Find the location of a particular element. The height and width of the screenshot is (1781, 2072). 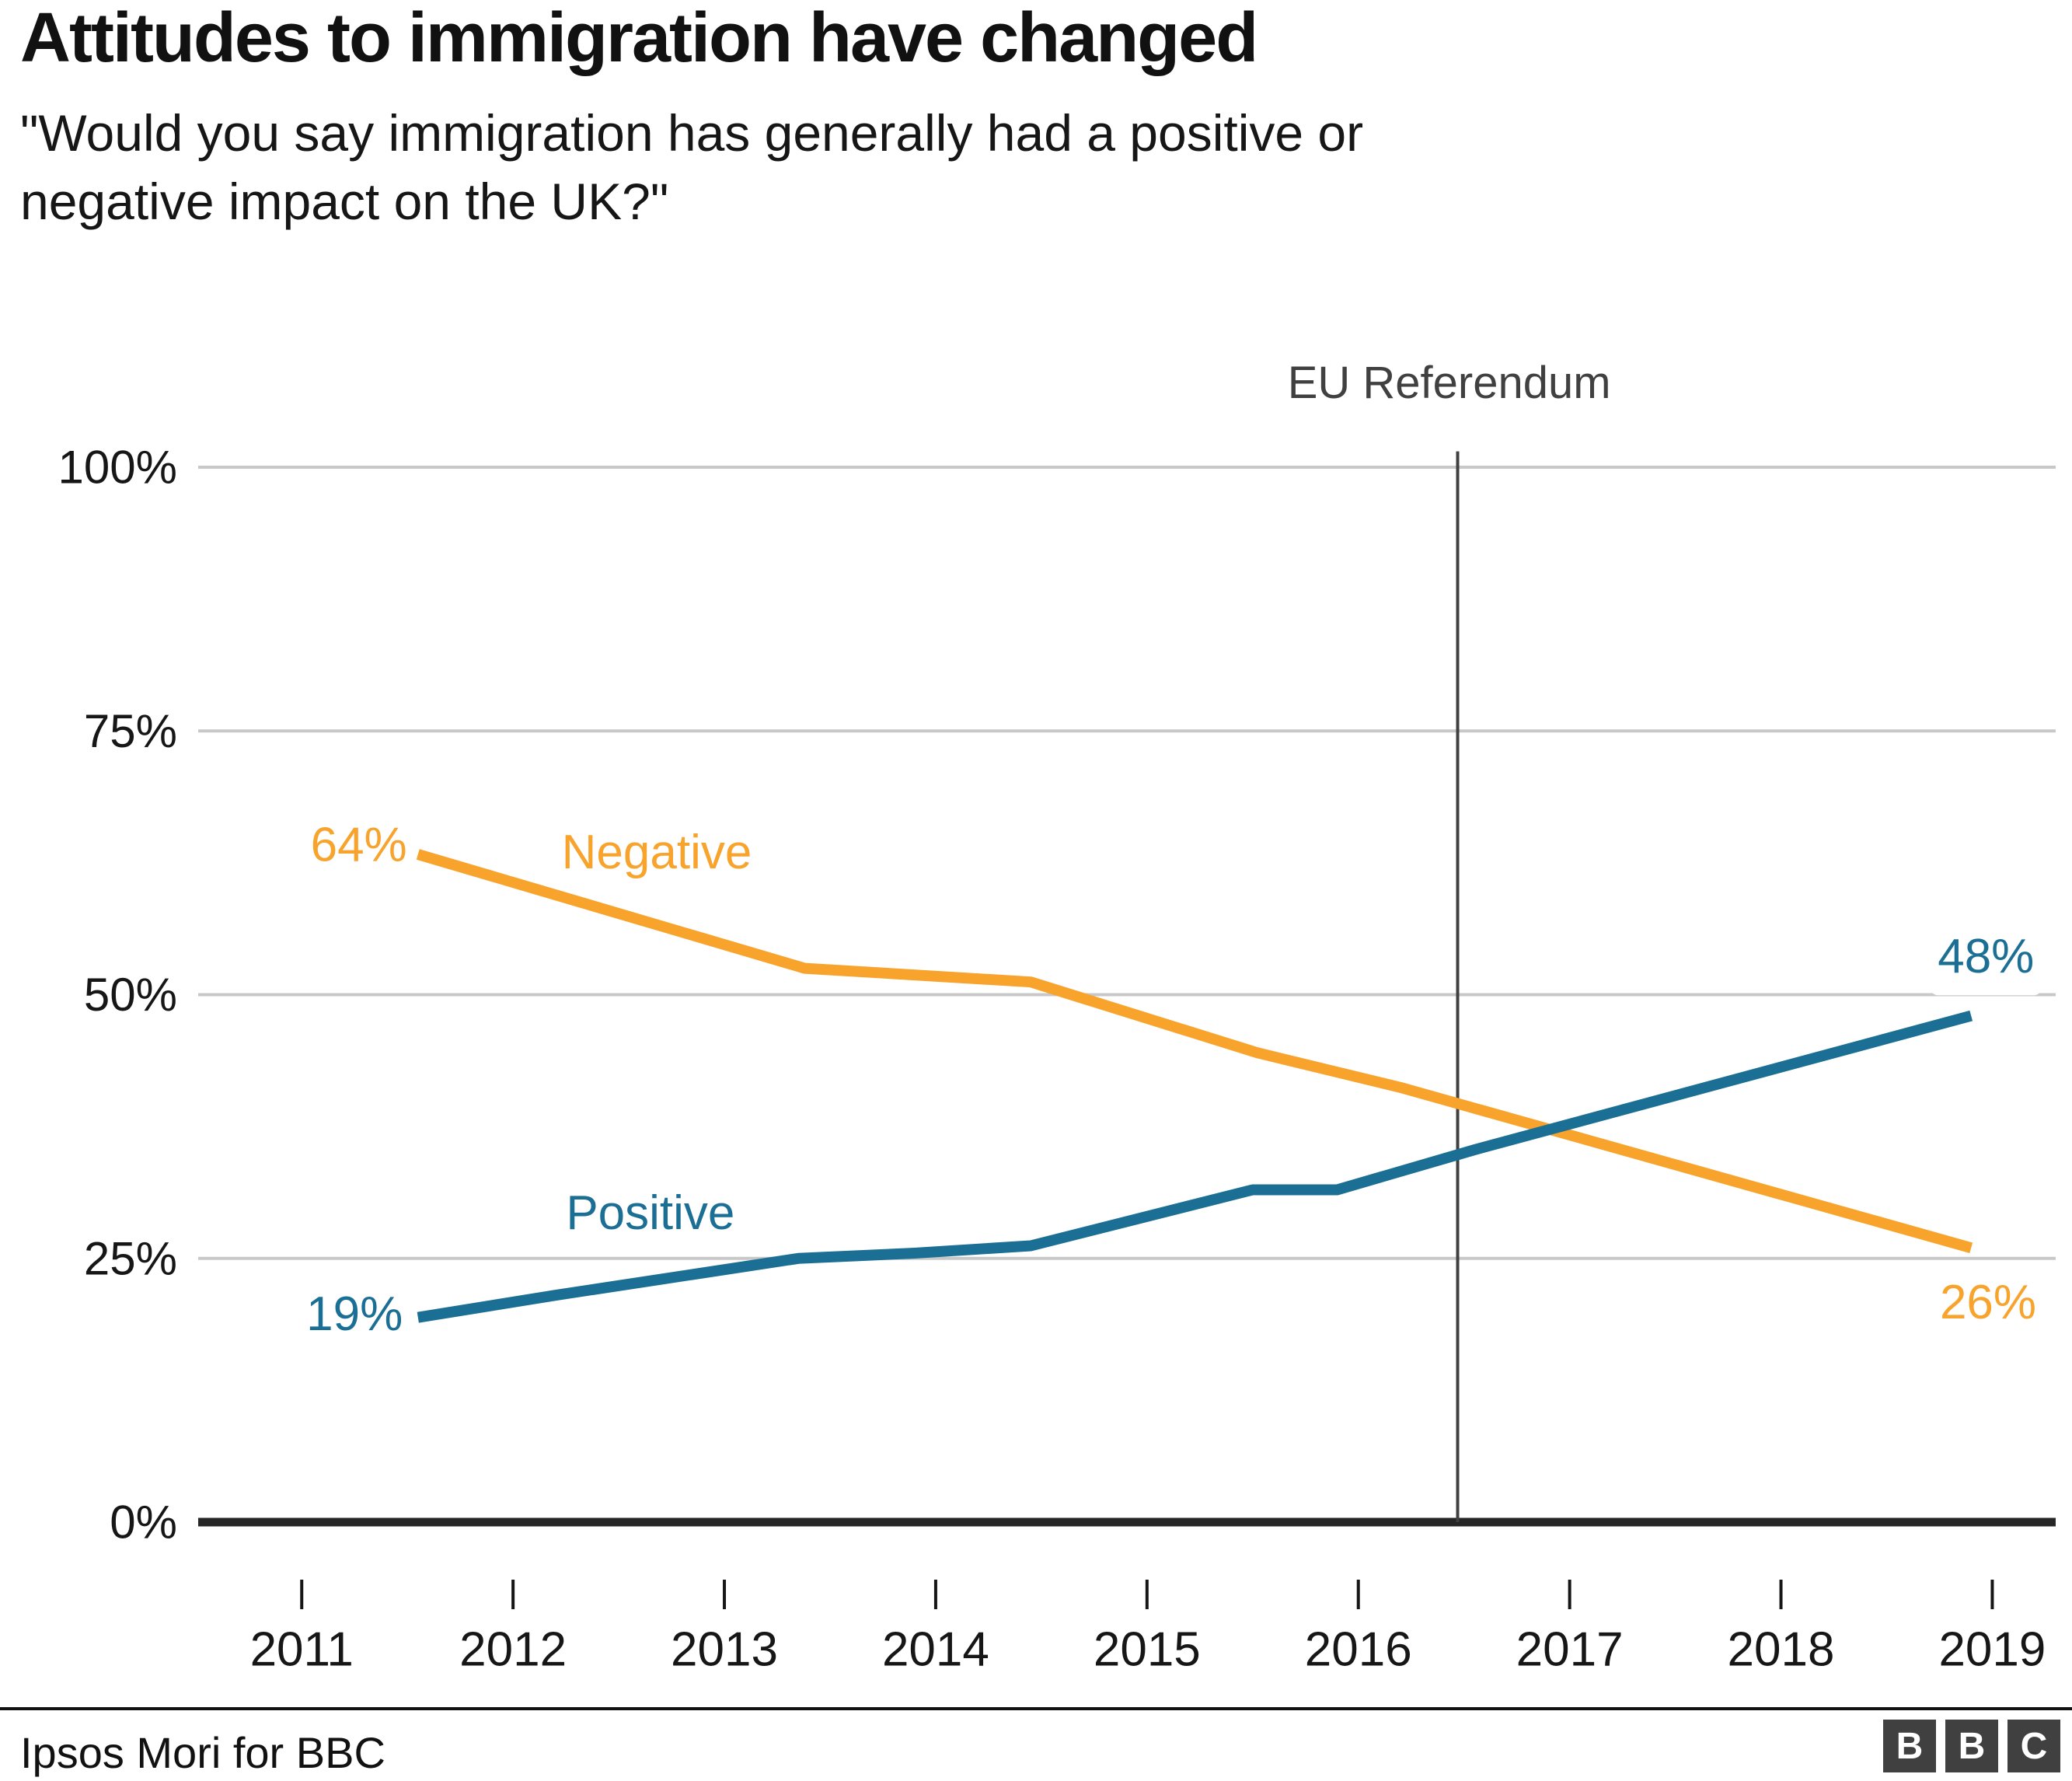

x-tick-label-2019: 2019 is located at coordinates (1992, 1650).